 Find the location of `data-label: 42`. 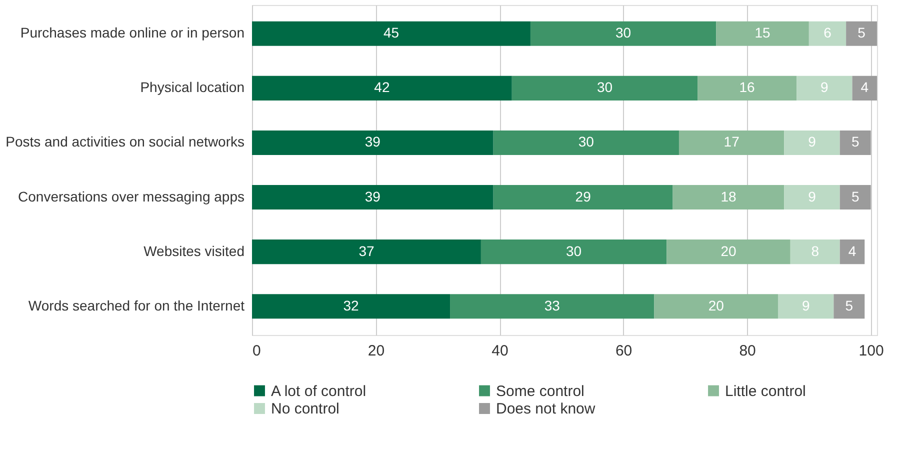

data-label: 42 is located at coordinates (382, 87).